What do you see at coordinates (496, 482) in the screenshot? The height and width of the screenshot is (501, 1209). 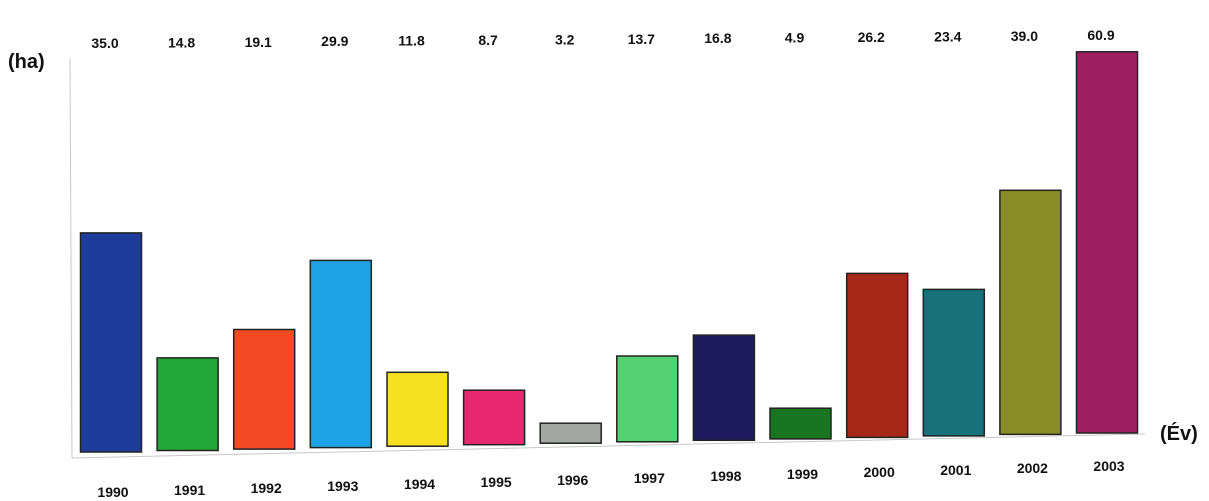 I see `x-tick-label-1995: 1995` at bounding box center [496, 482].